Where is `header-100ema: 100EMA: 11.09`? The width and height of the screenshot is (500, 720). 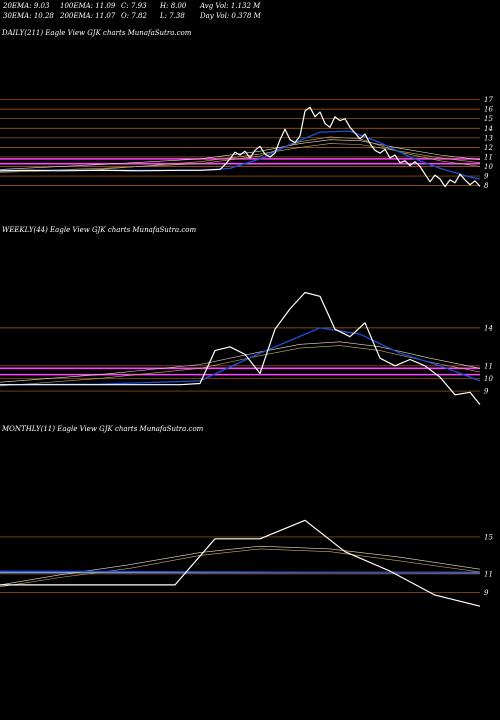 header-100ema: 100EMA: 11.09 is located at coordinates (88, 6).